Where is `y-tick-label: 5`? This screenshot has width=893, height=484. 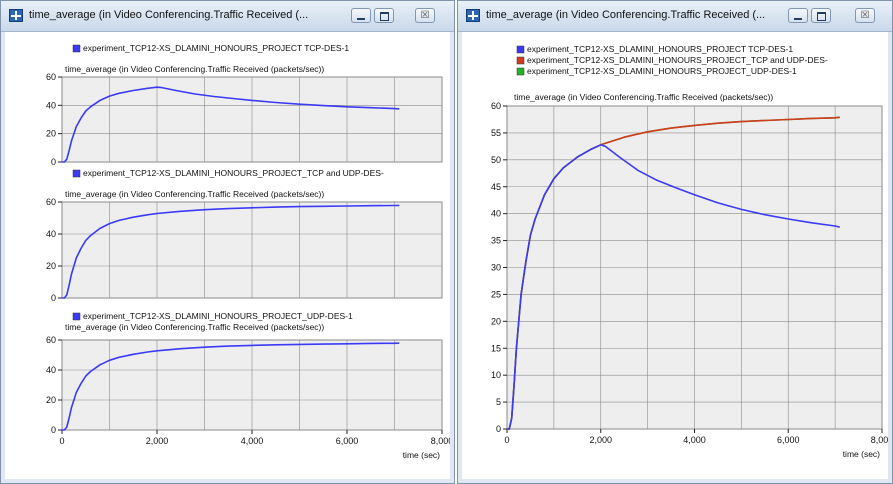 y-tick-label: 5 is located at coordinates (498, 402).